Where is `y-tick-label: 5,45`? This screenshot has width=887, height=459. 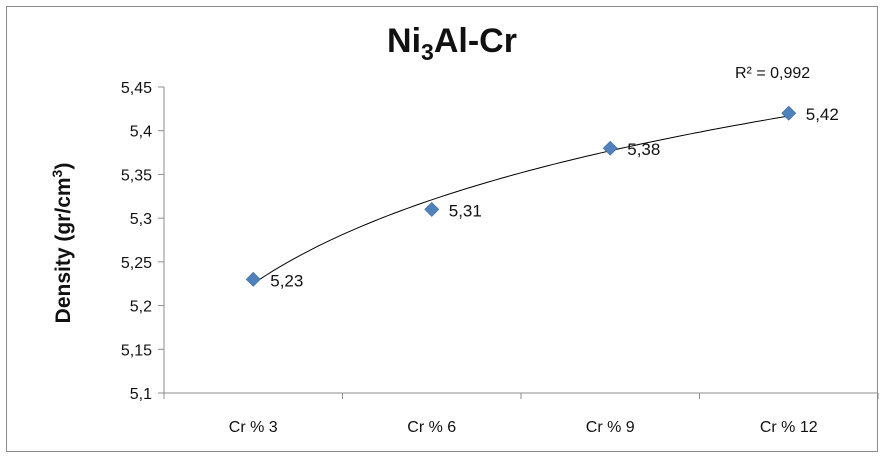 y-tick-label: 5,45 is located at coordinates (136, 88).